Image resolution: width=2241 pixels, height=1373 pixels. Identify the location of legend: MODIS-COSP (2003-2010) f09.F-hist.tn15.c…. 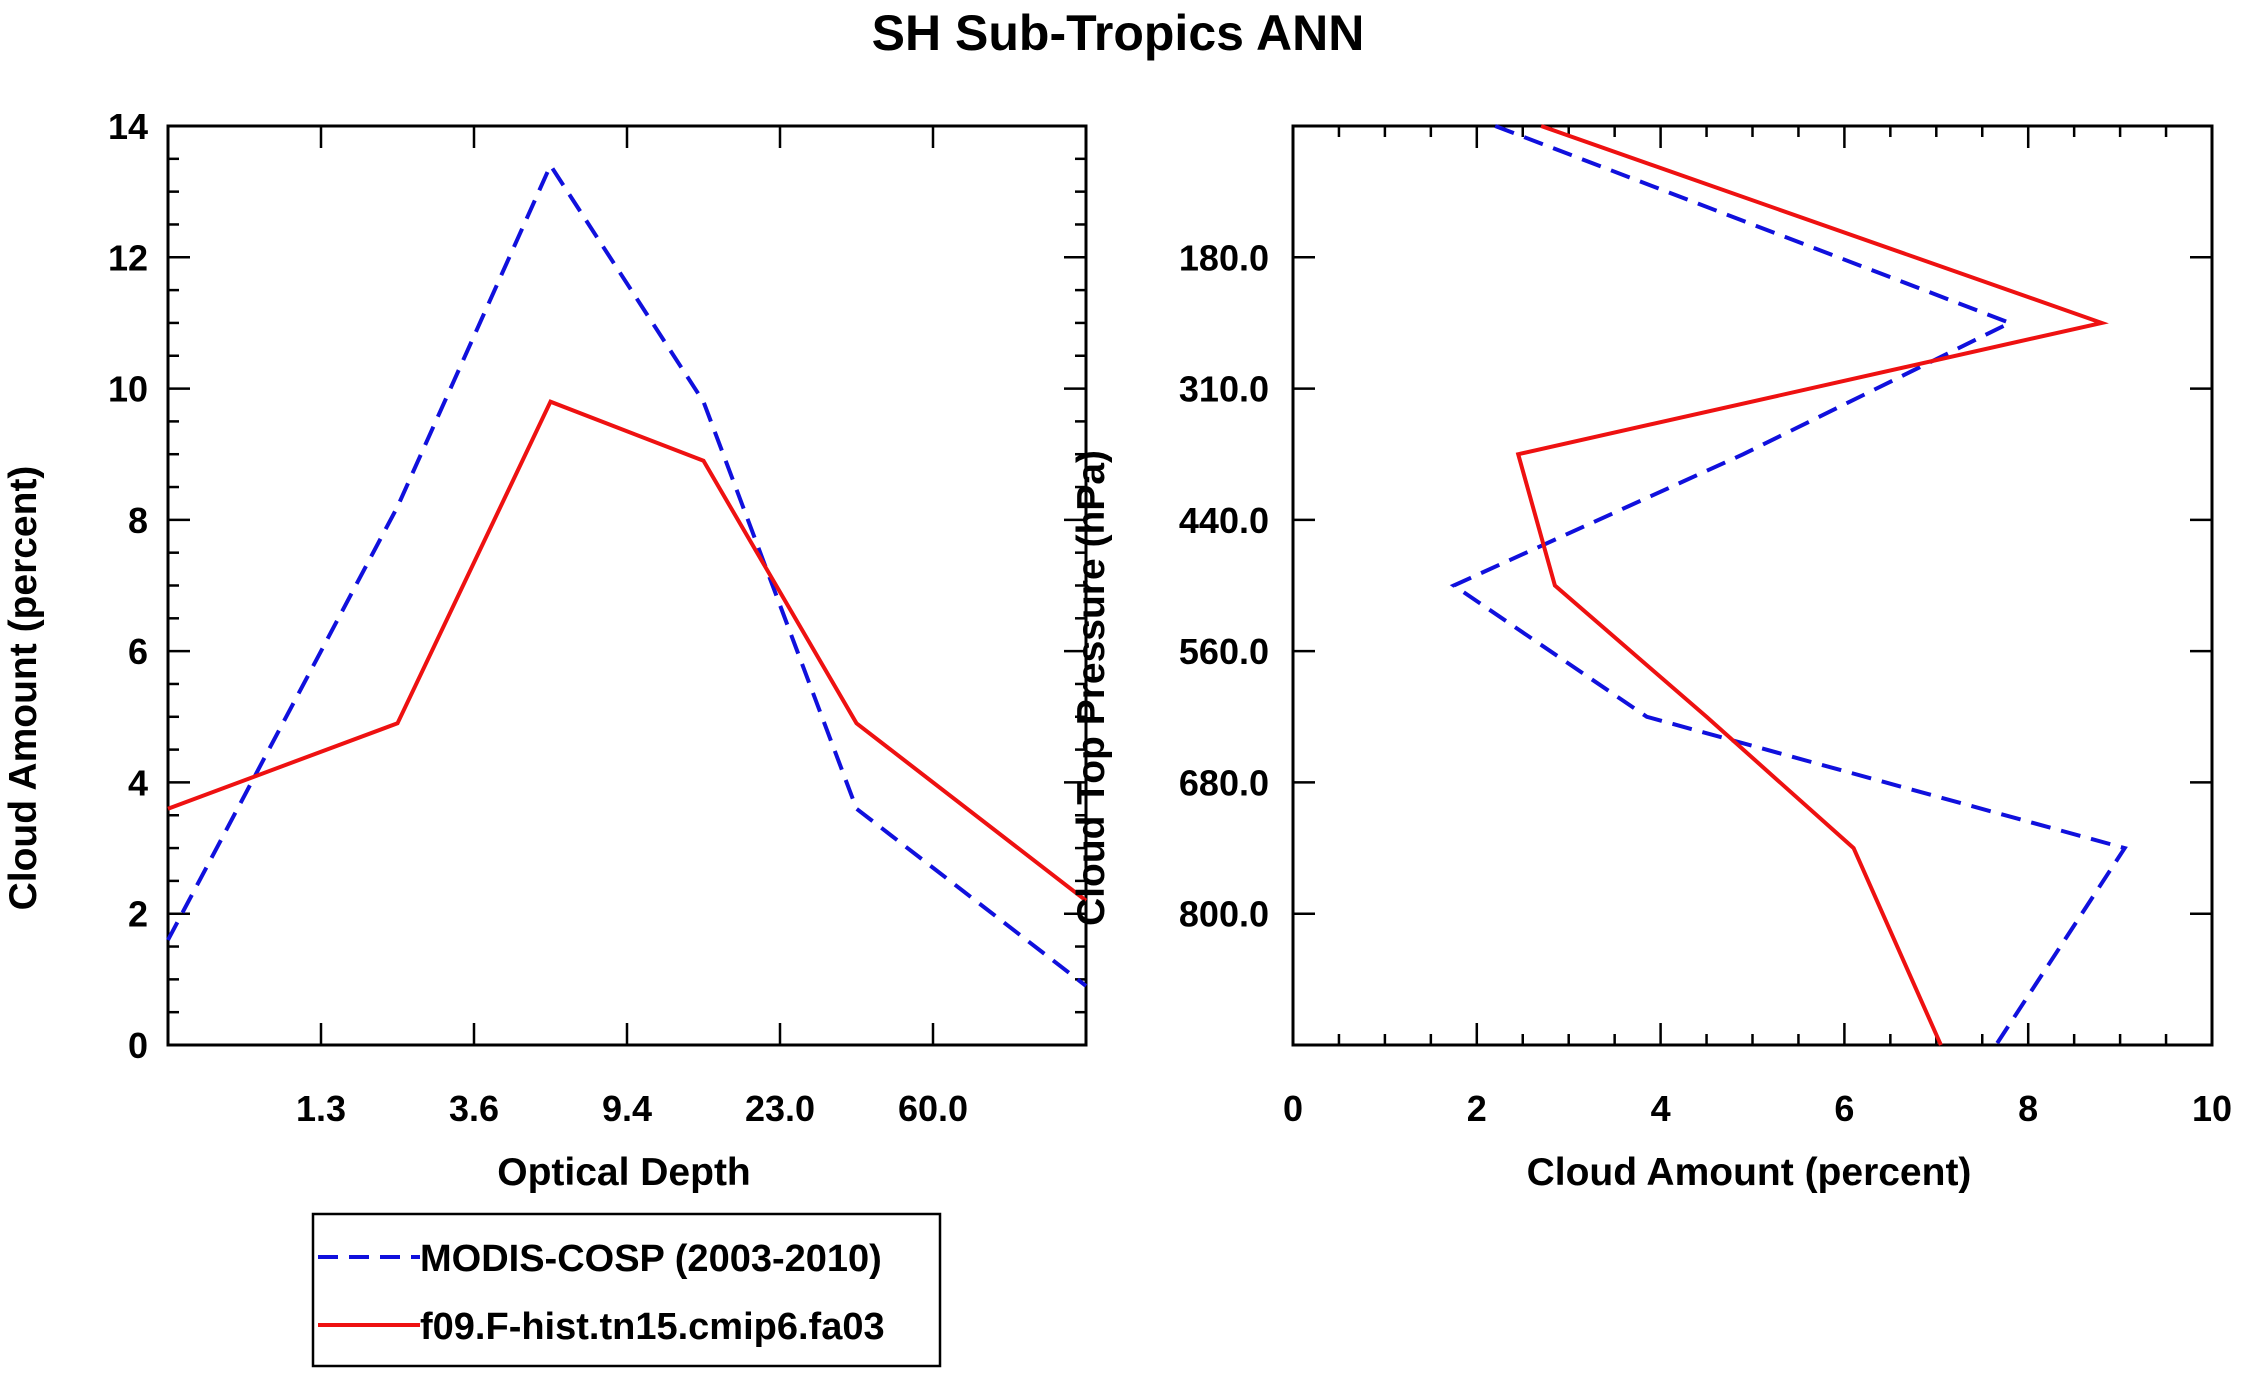
(626, 1290).